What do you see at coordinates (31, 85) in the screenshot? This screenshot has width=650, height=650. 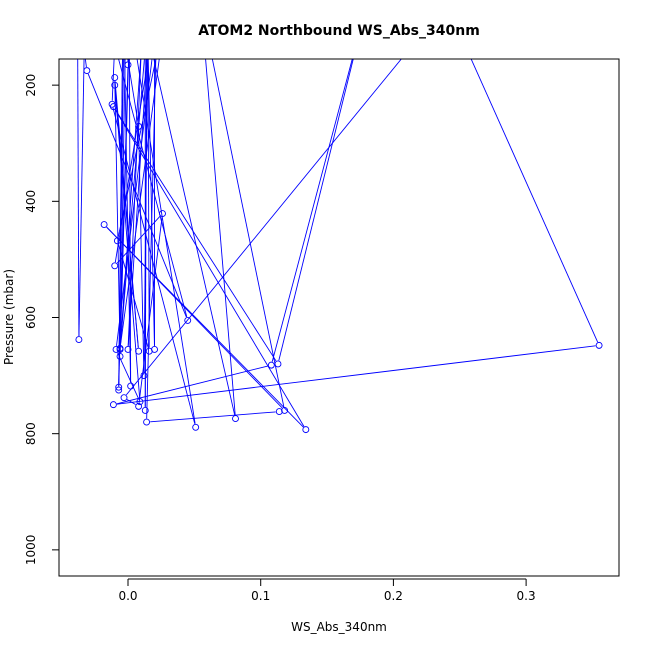 I see `y-tick-label: 200` at bounding box center [31, 85].